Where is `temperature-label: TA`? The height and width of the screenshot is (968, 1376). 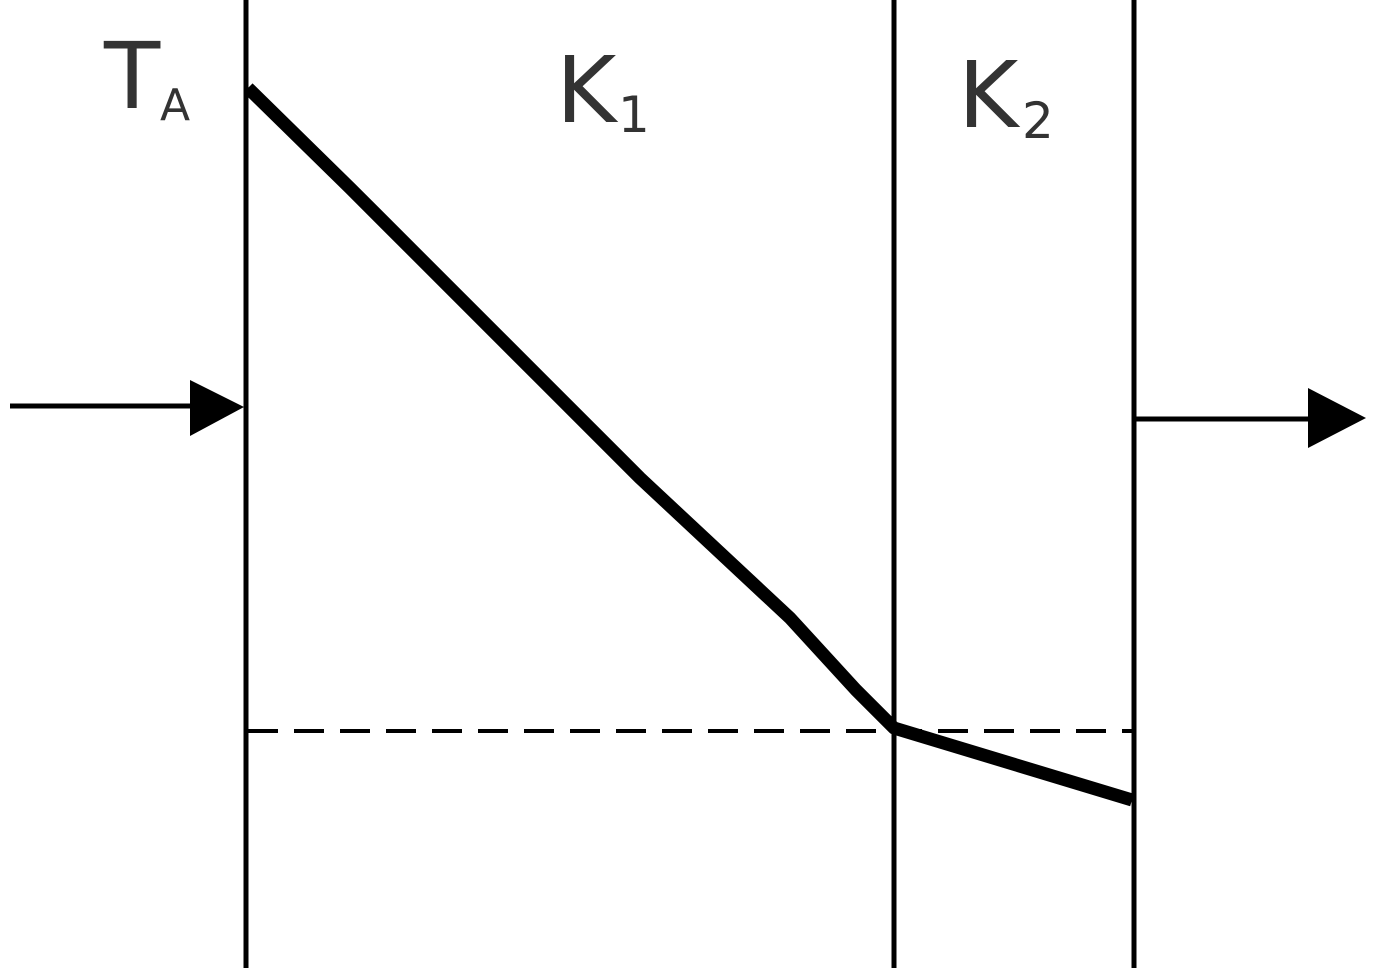 temperature-label: TA is located at coordinates (146, 77).